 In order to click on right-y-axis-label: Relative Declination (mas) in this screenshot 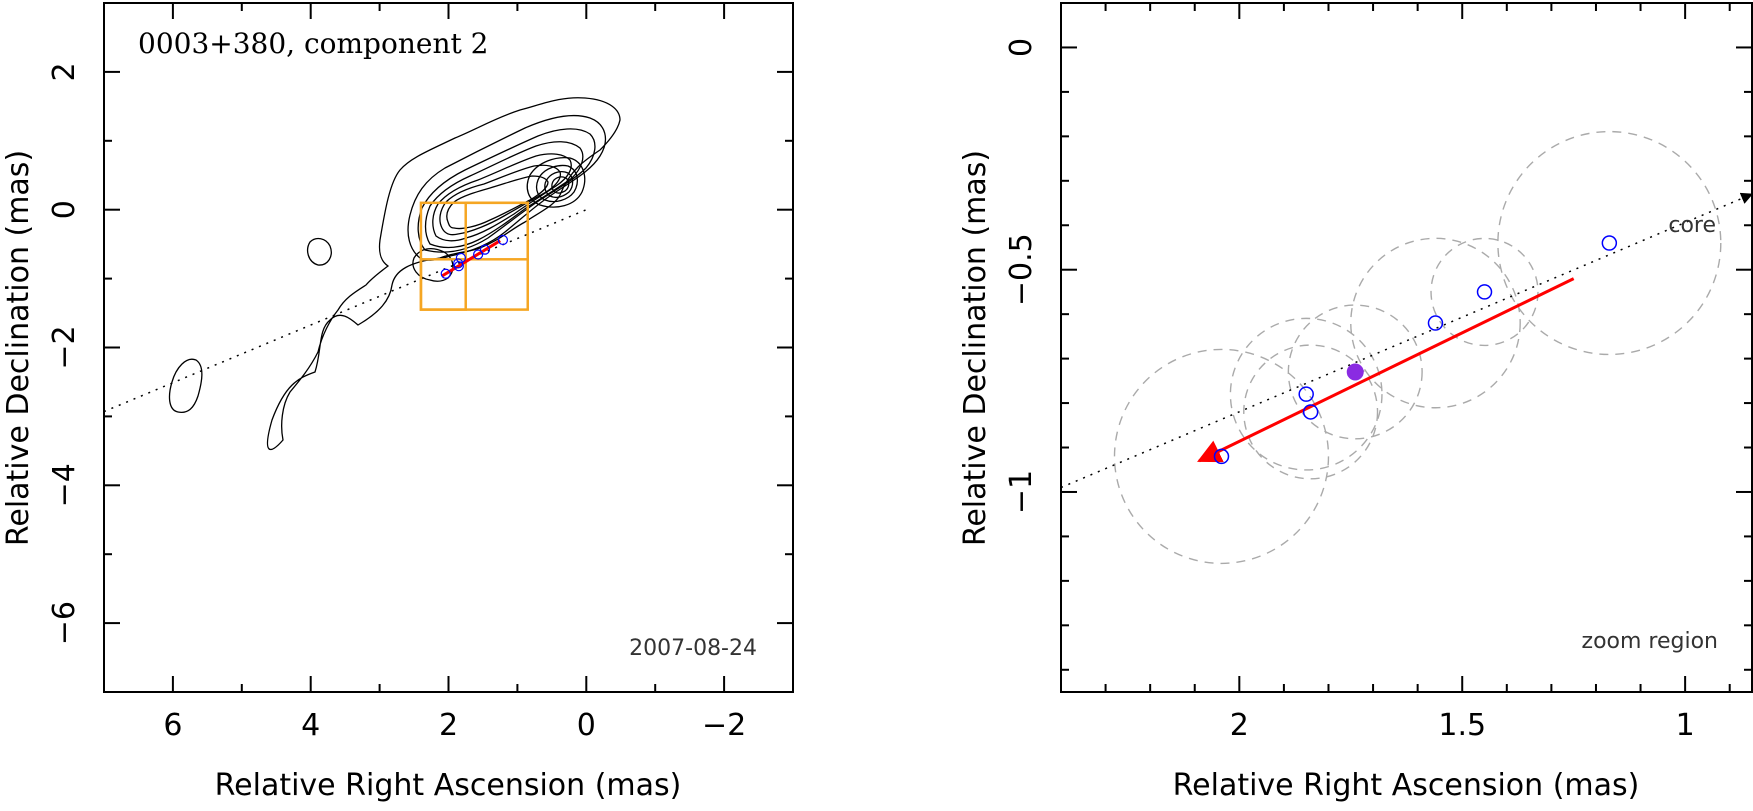, I will do `click(975, 348)`.